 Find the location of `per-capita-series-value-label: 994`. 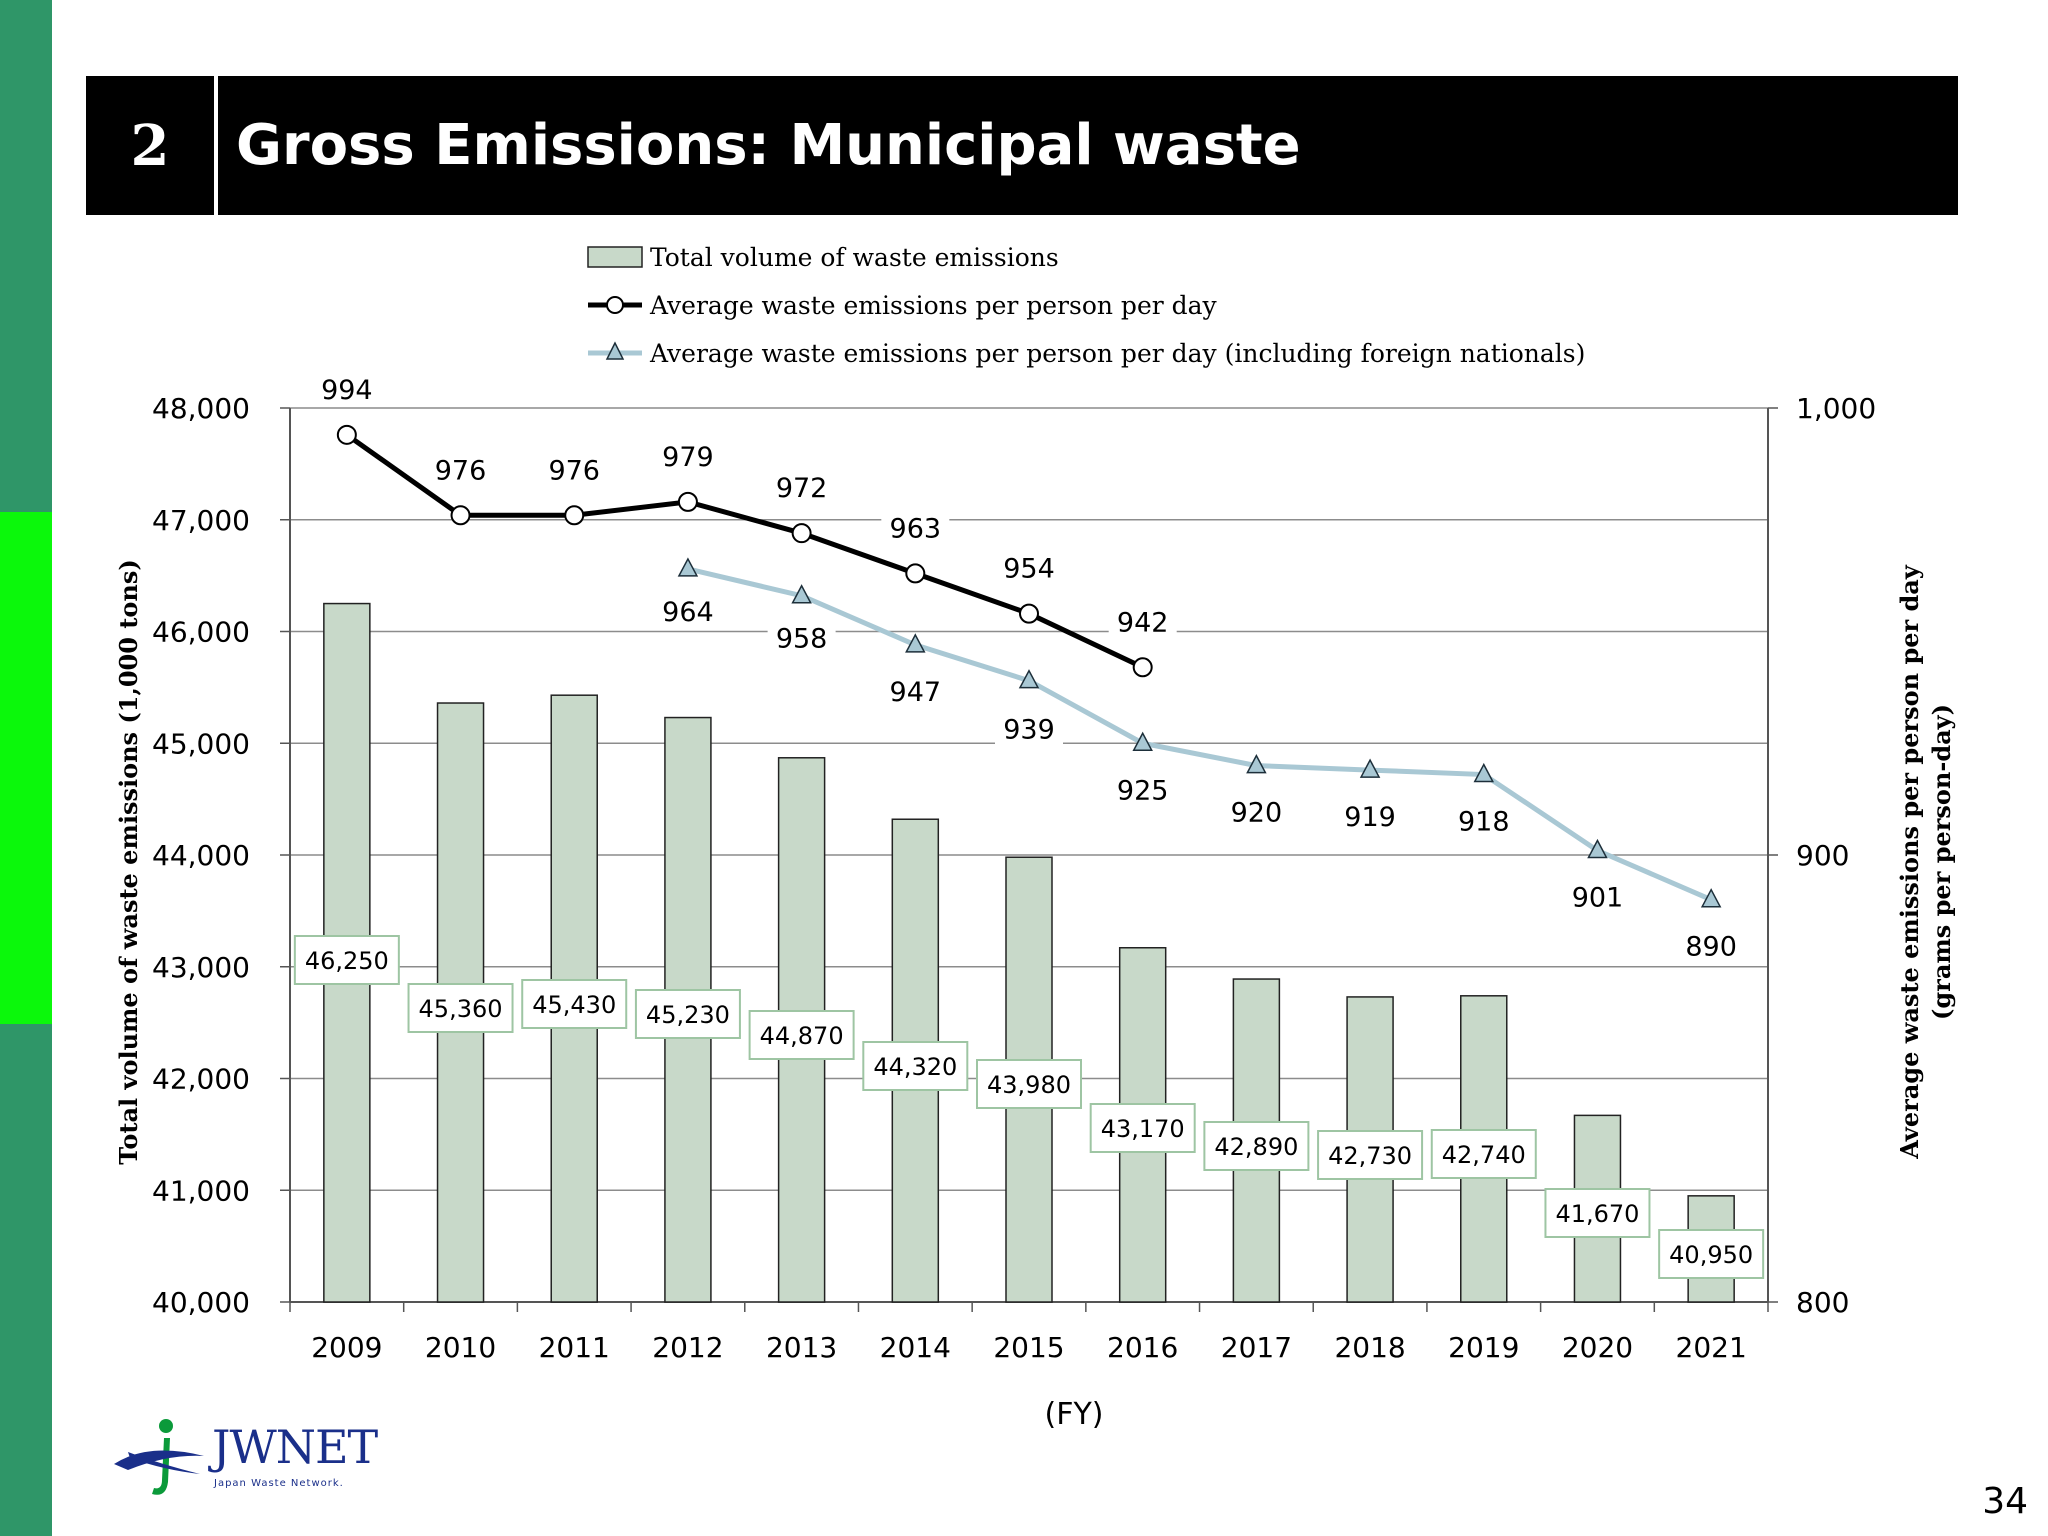

per-capita-series-value-label: 994 is located at coordinates (347, 390).